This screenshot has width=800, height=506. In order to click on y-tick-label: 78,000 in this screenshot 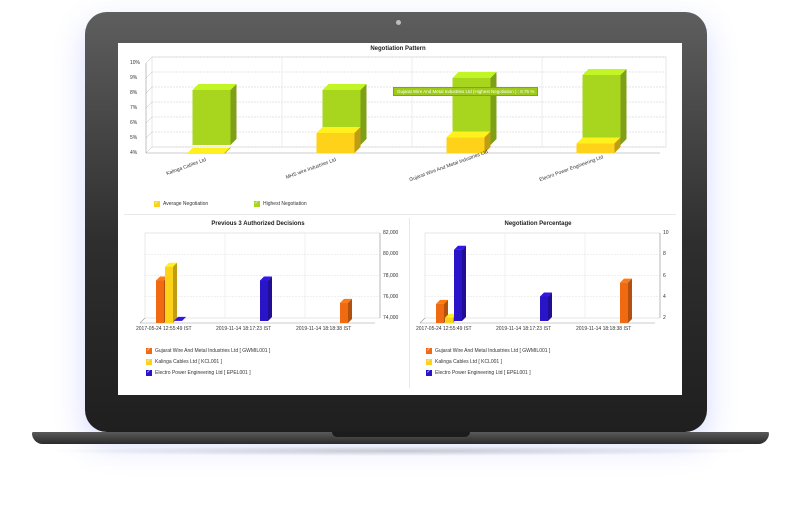, I will do `click(391, 275)`.